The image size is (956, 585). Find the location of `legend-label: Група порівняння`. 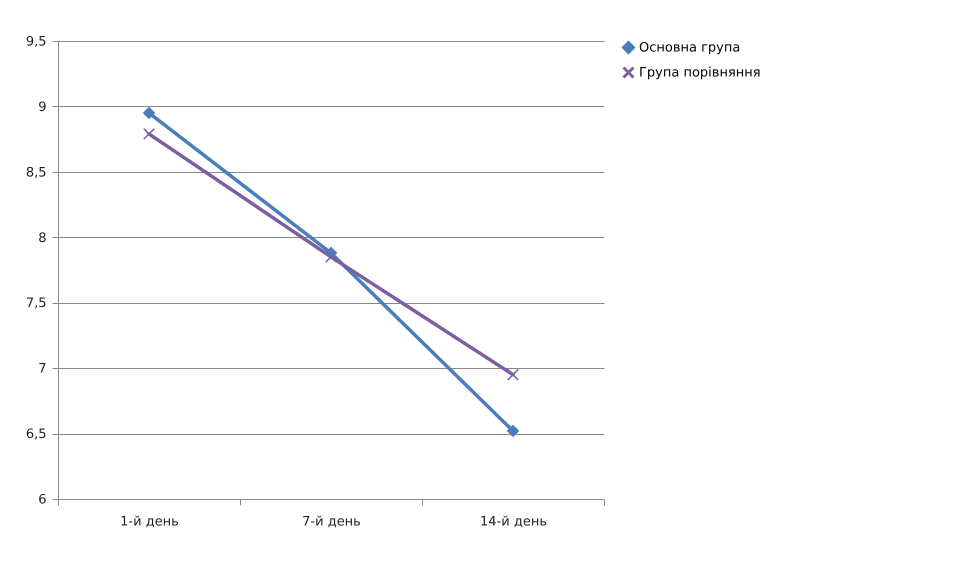

legend-label: Група порівняння is located at coordinates (700, 73).